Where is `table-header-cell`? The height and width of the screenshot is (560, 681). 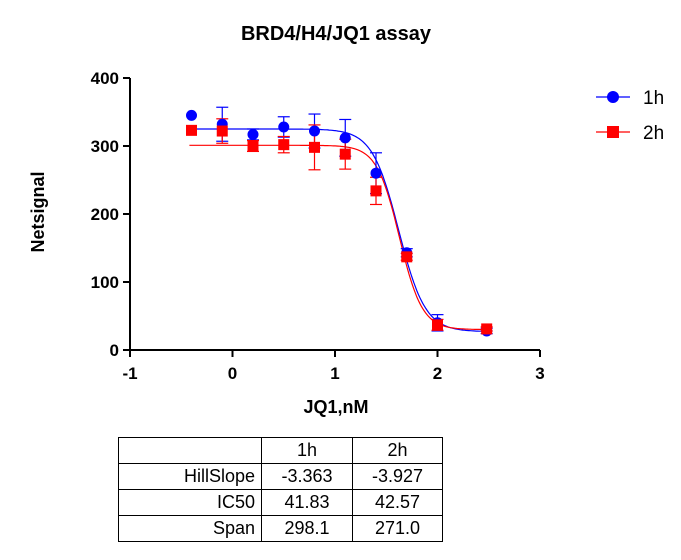
table-header-cell is located at coordinates (190, 450).